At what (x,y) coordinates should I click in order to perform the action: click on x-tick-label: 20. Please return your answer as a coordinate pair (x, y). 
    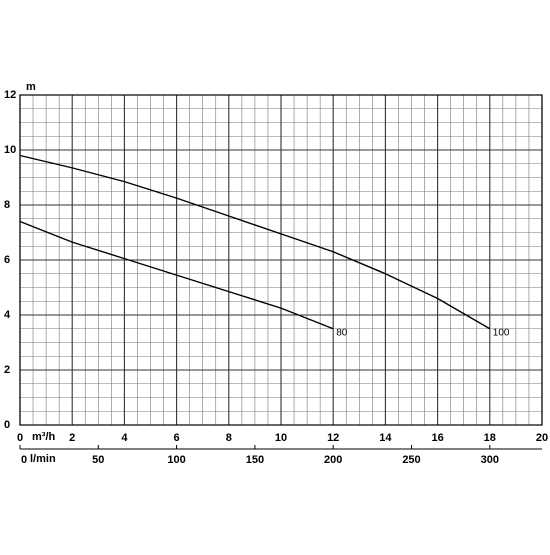
    Looking at the image, I should click on (542, 438).